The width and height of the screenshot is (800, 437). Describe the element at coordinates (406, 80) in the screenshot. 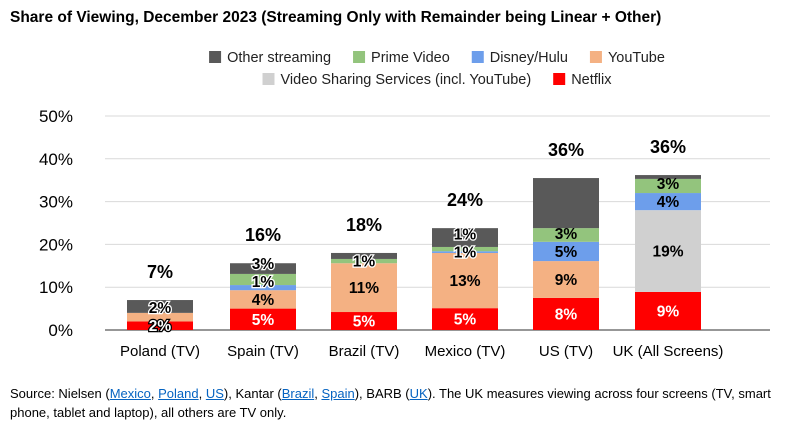

I see `legend-label: Video Sharing Services (incl. YouTube)` at that location.